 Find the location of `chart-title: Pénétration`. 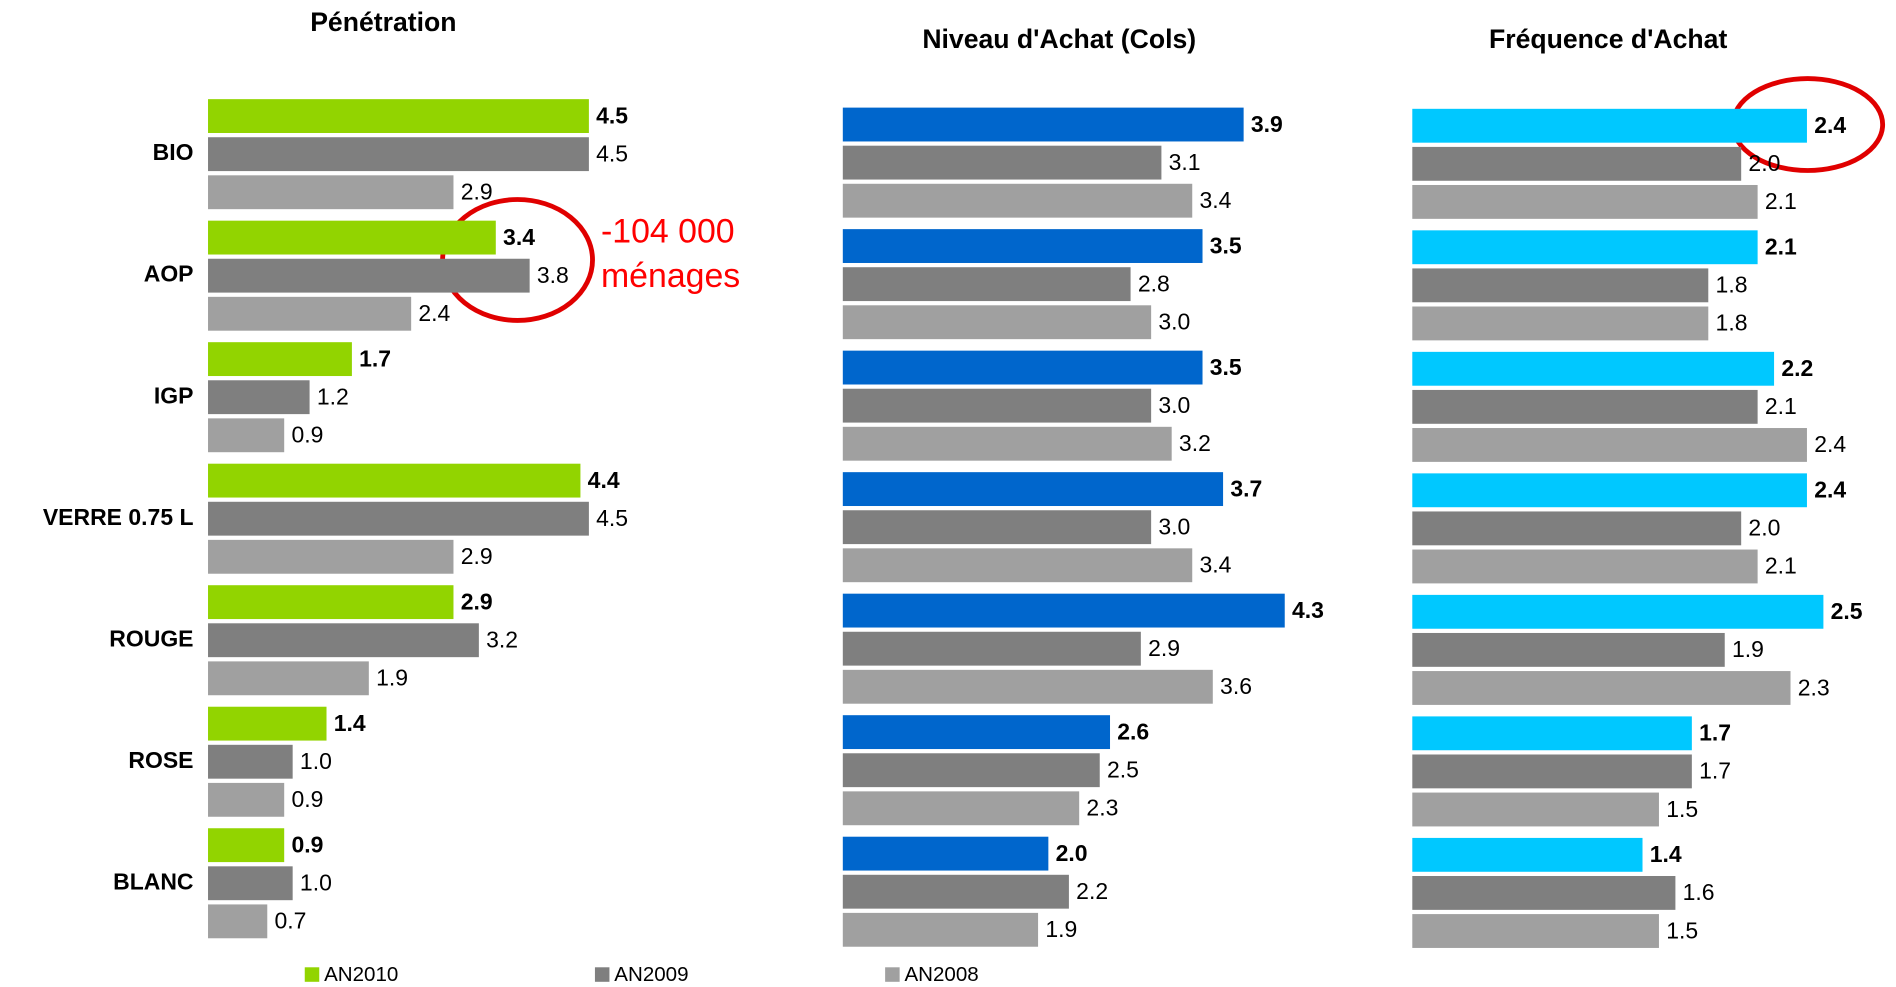

chart-title: Pénétration is located at coordinates (383, 22).